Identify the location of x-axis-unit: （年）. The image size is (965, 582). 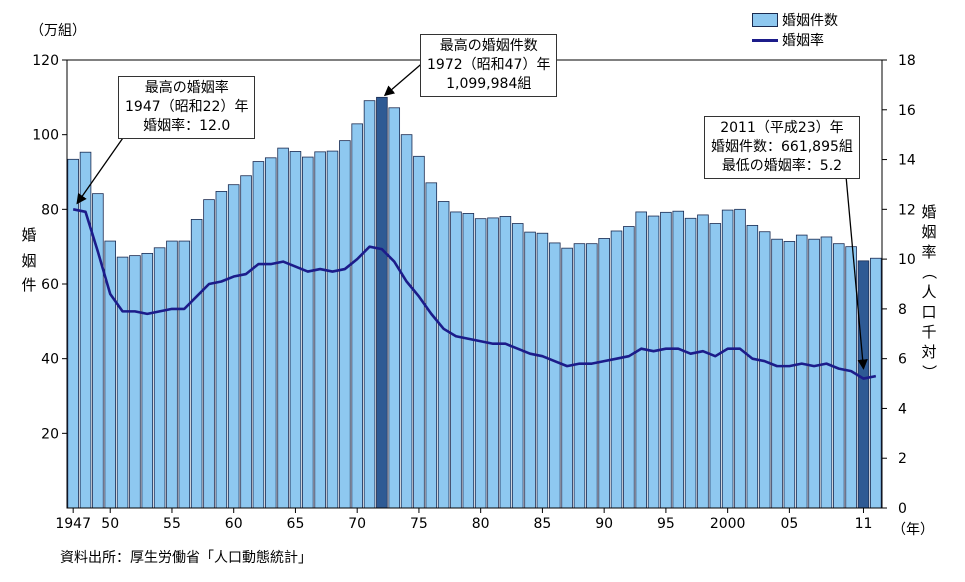
(913, 530).